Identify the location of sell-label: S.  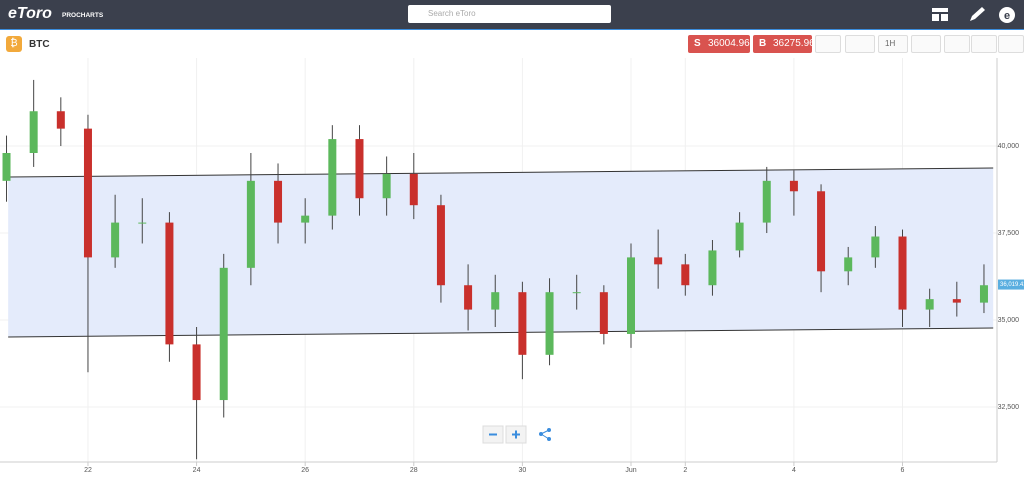
(697, 43).